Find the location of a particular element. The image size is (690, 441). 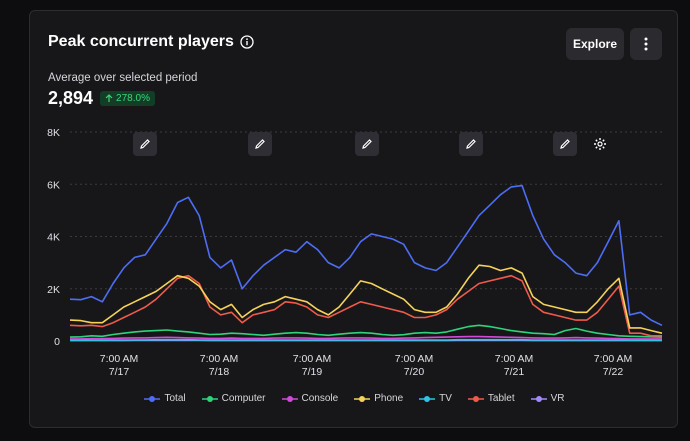

y-tick-label: 4K is located at coordinates (53, 238).